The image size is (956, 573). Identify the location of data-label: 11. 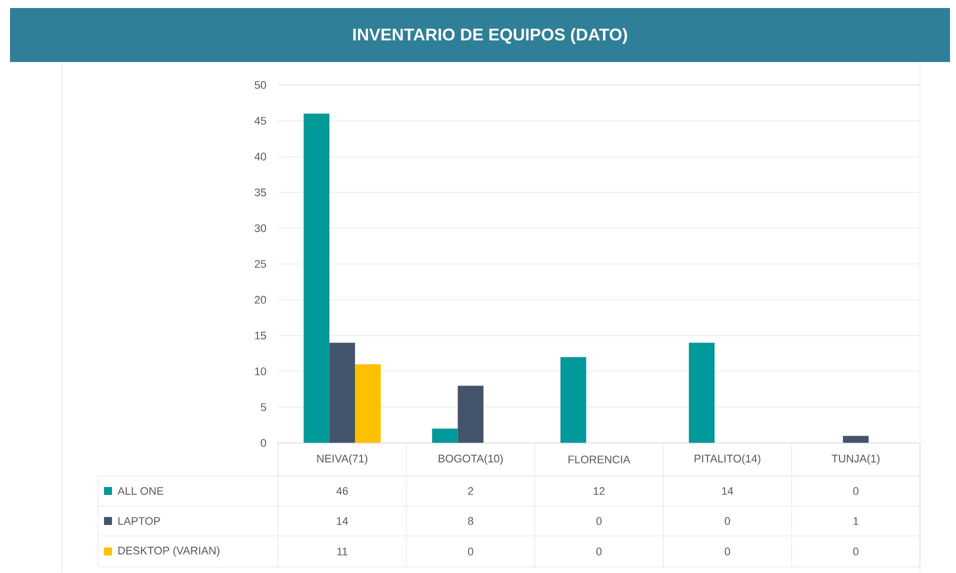
(342, 552).